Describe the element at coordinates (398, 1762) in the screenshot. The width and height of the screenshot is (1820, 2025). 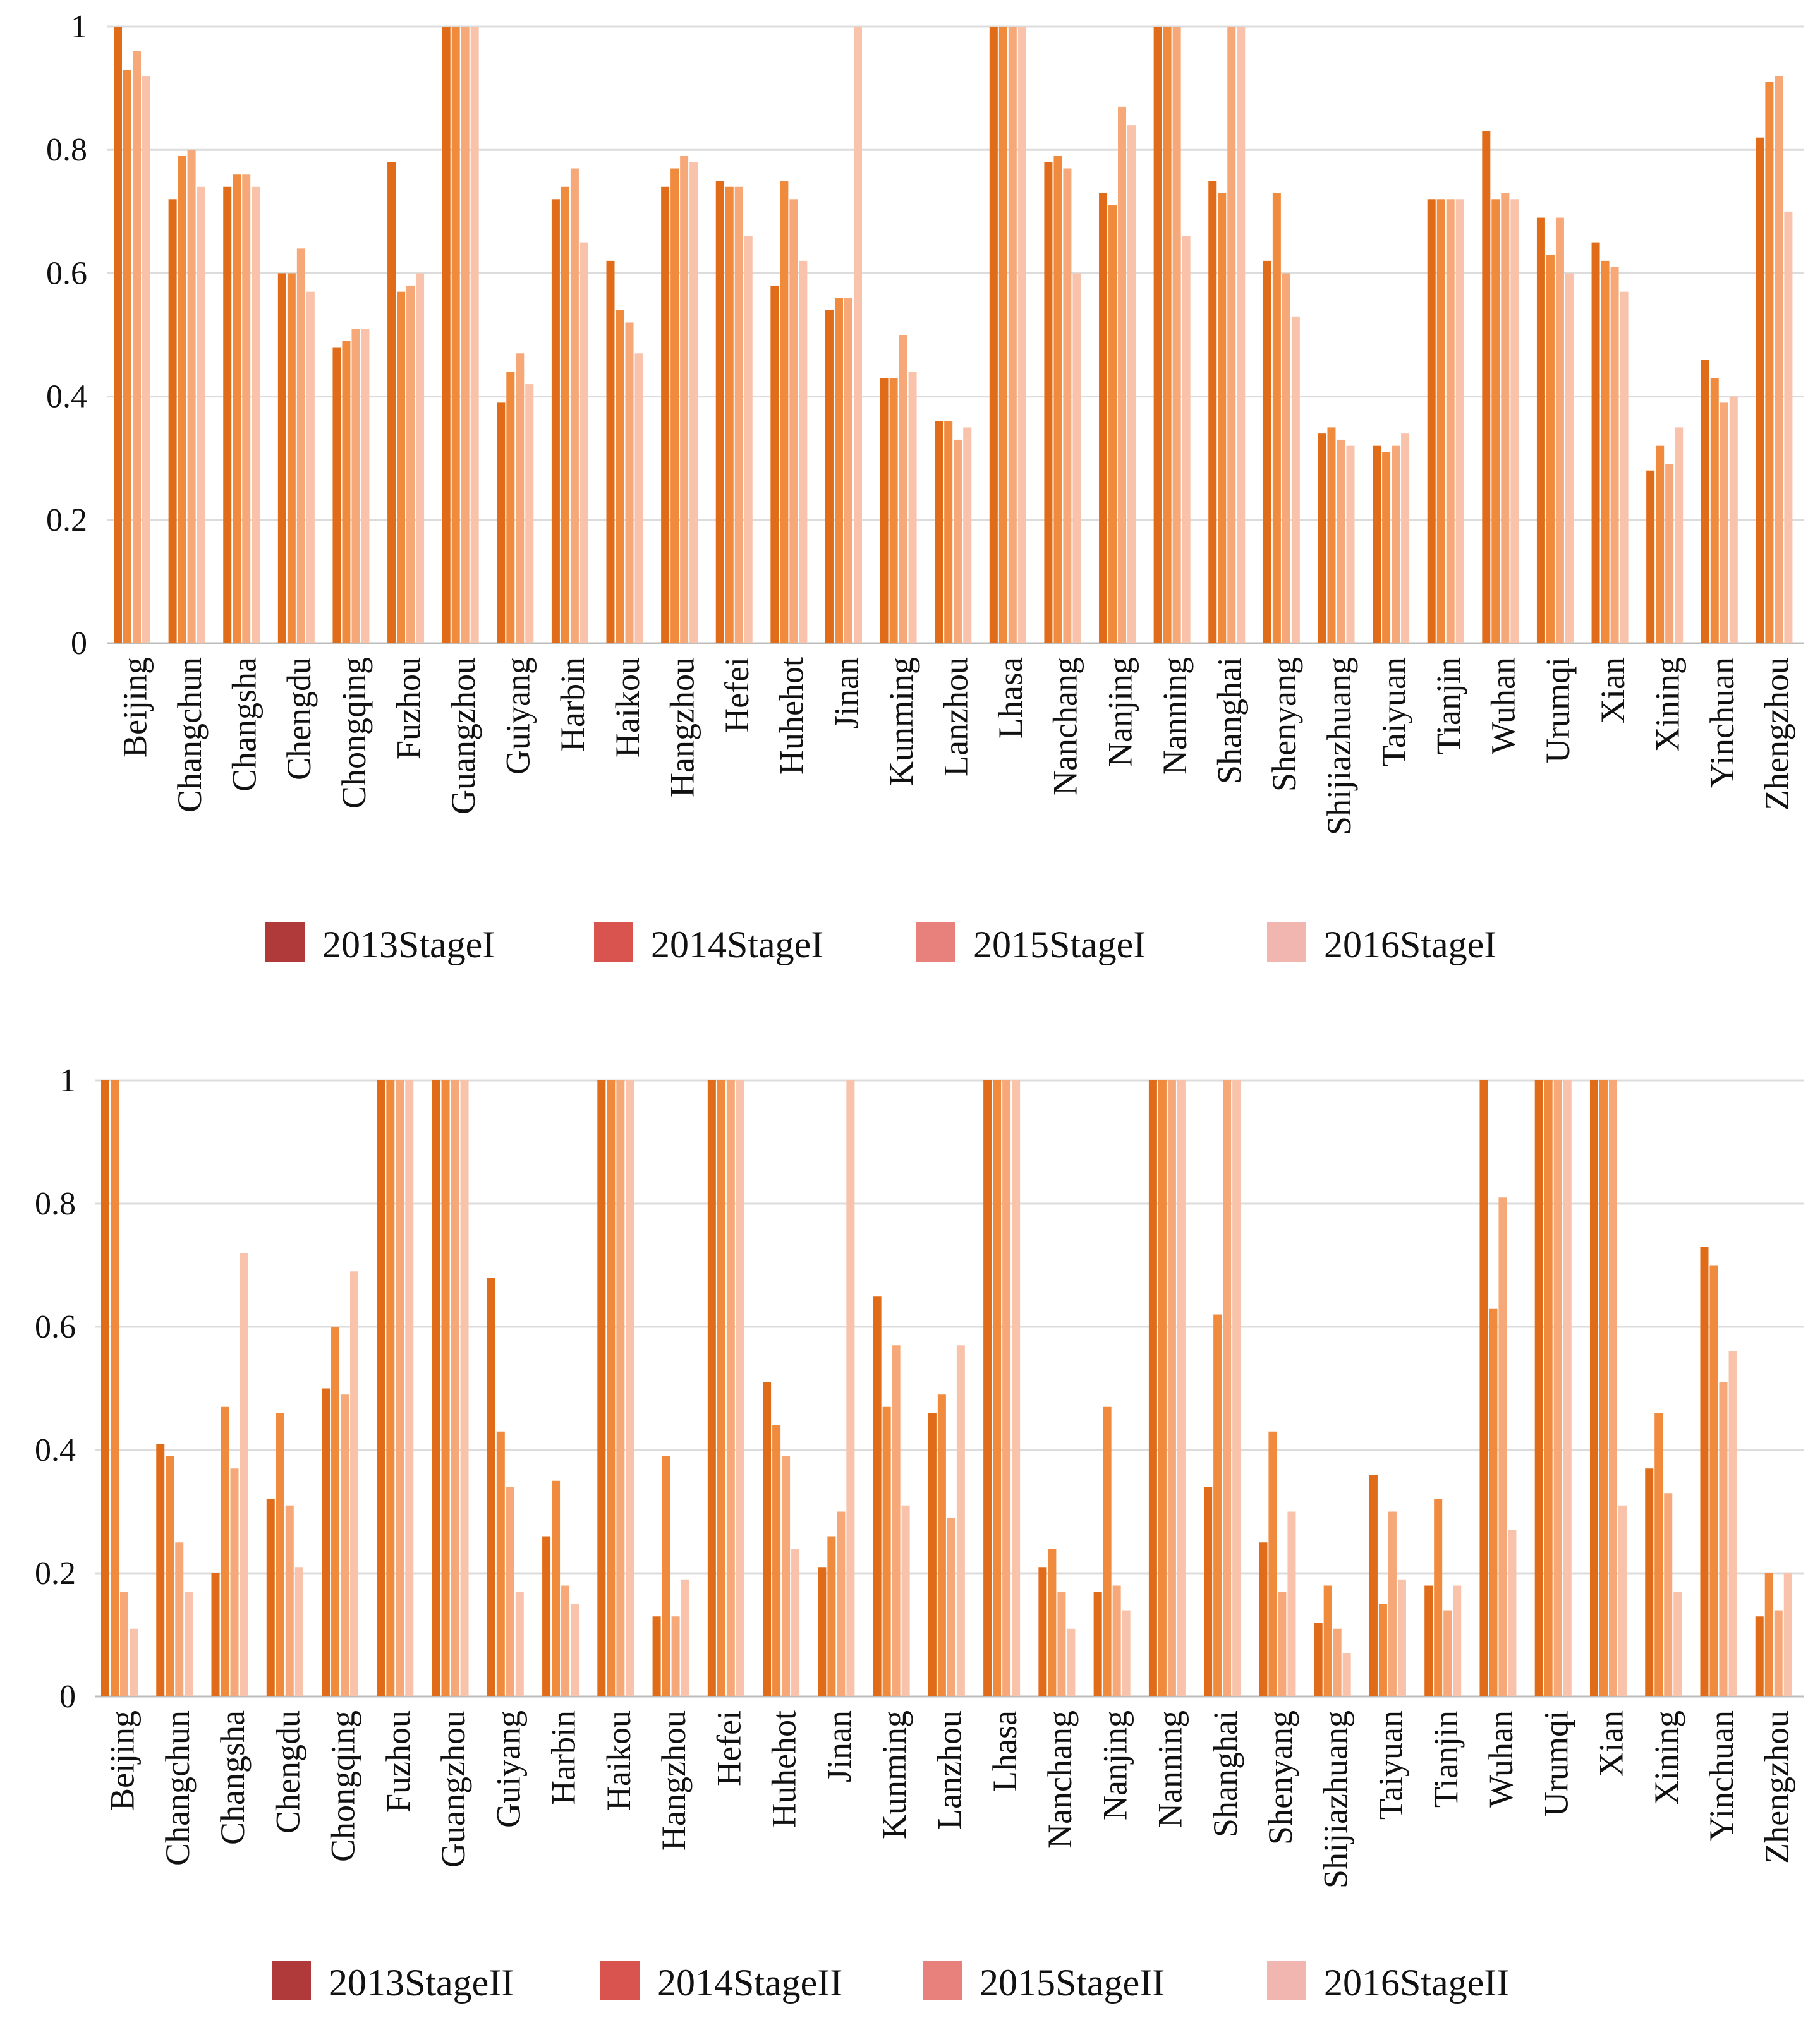
I see `category-label: Fuzhou` at that location.